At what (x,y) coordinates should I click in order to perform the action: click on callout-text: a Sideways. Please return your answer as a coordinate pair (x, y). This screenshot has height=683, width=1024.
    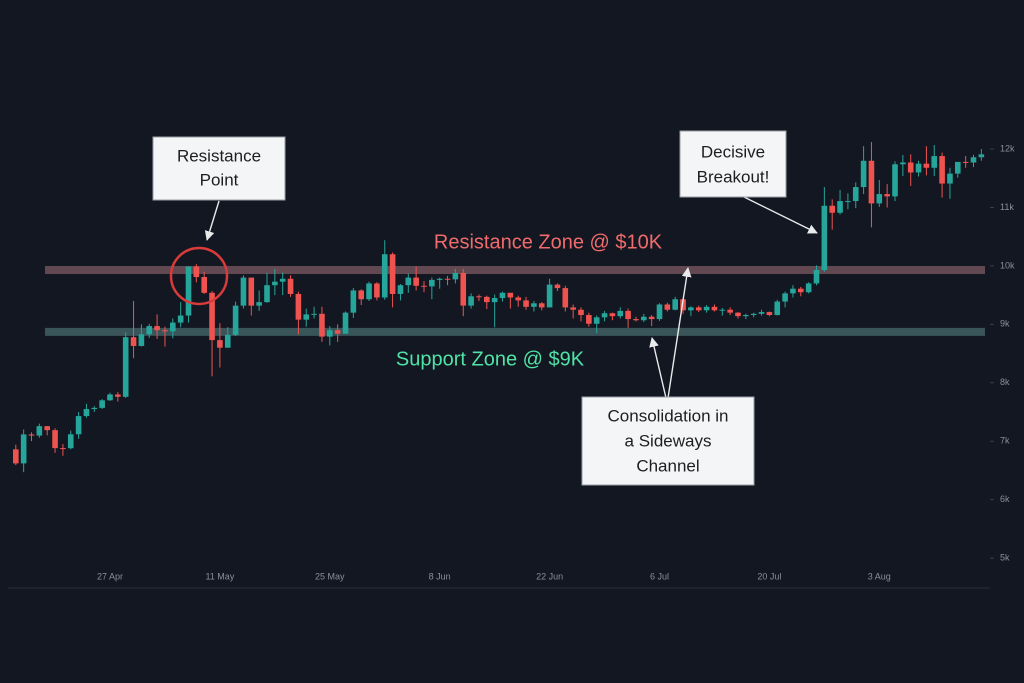
    Looking at the image, I should click on (668, 440).